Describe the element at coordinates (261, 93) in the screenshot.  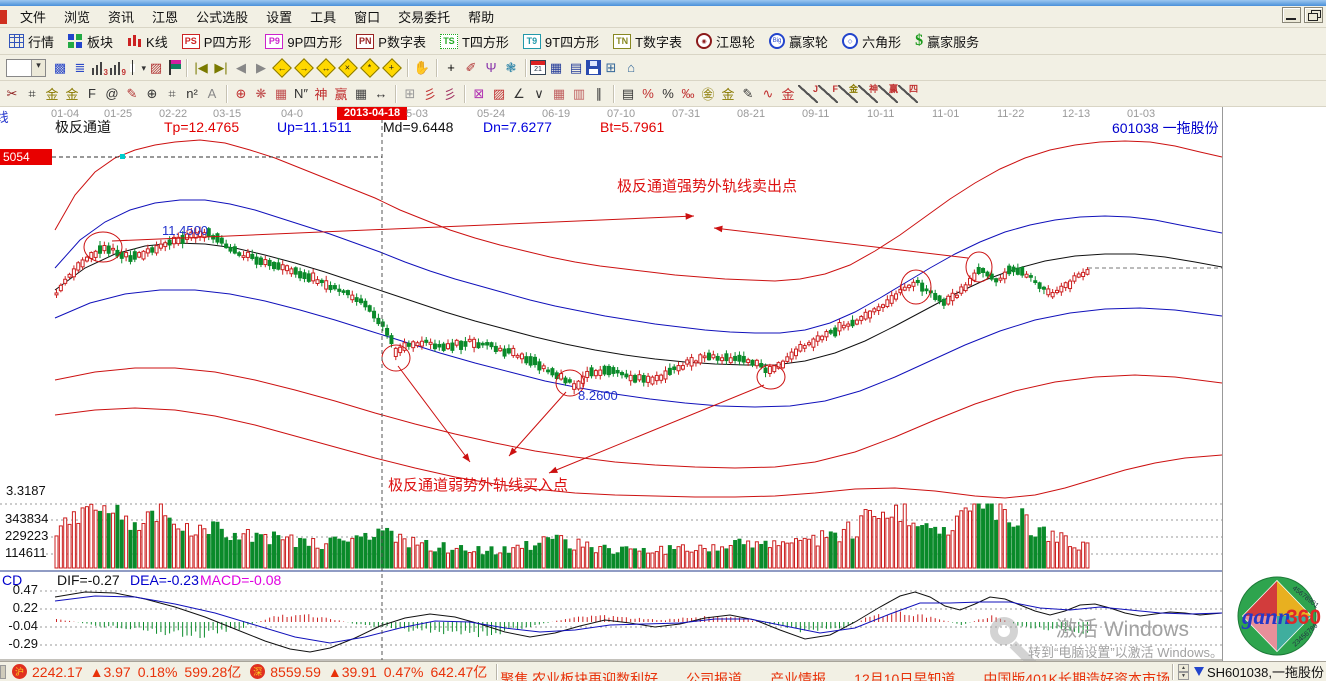
I see `tool-burst: ❋` at that location.